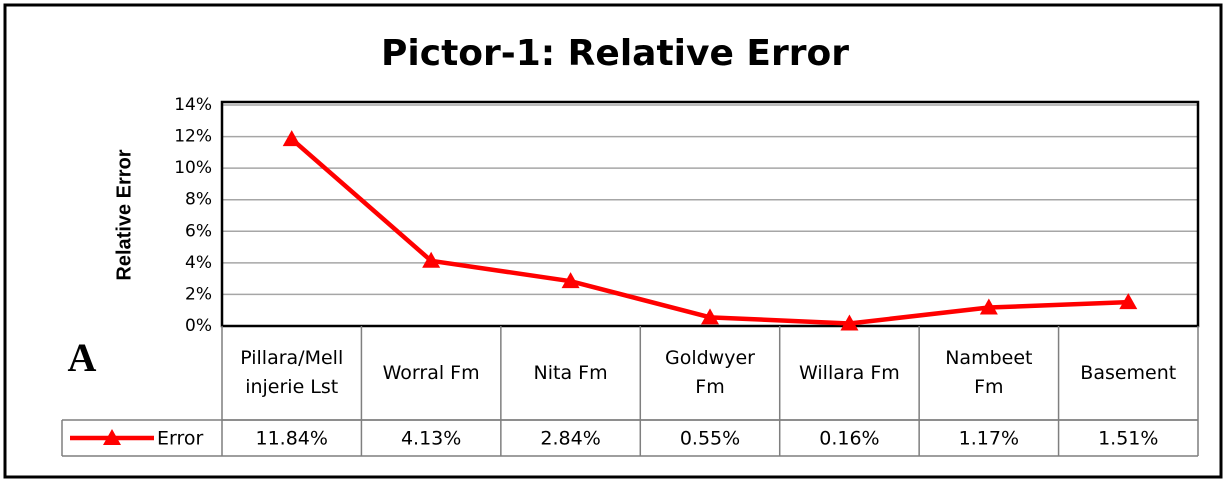 The image size is (1227, 483). Describe the element at coordinates (989, 439) in the screenshot. I see `data-table-value: 1.17%` at that location.